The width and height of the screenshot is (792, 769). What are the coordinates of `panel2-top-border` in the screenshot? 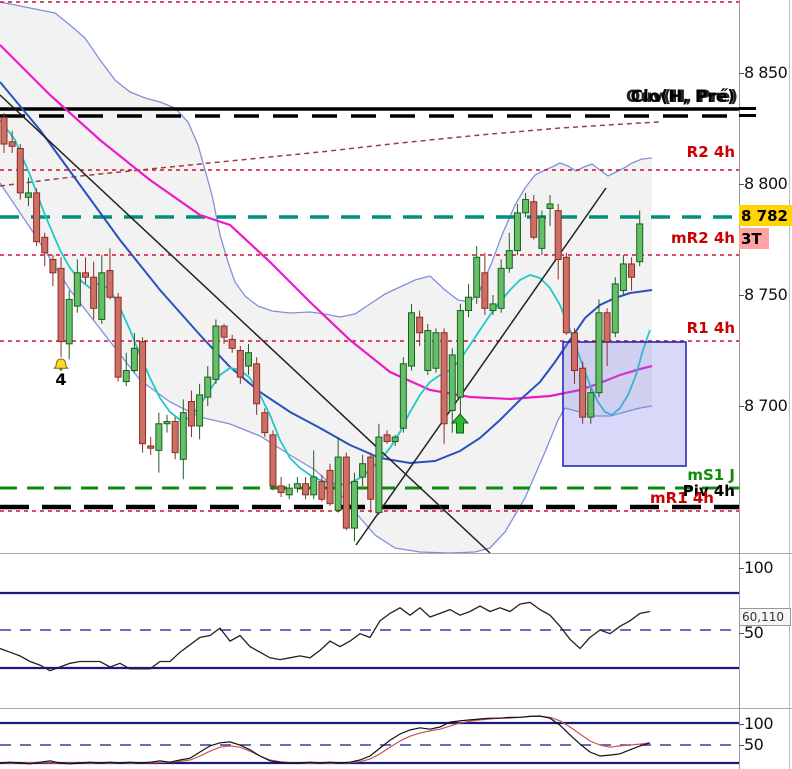 It's located at (396, 708).